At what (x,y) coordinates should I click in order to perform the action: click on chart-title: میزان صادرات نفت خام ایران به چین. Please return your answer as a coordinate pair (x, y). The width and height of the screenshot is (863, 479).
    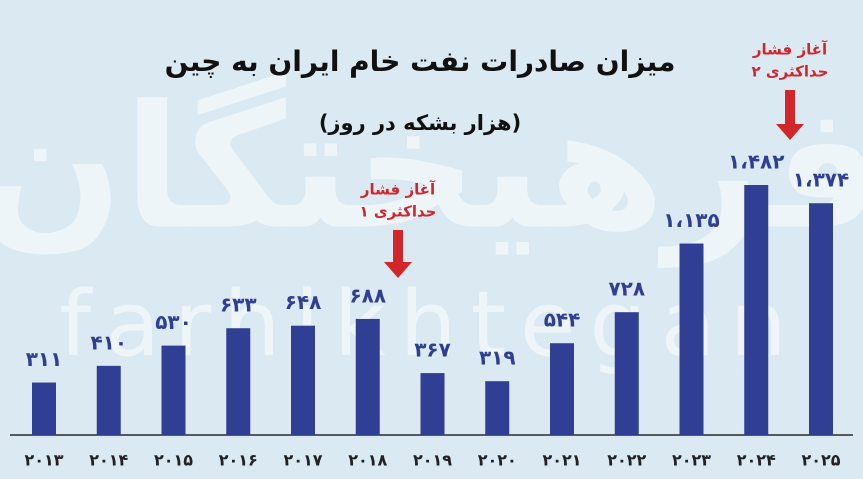
    Looking at the image, I should click on (420, 61).